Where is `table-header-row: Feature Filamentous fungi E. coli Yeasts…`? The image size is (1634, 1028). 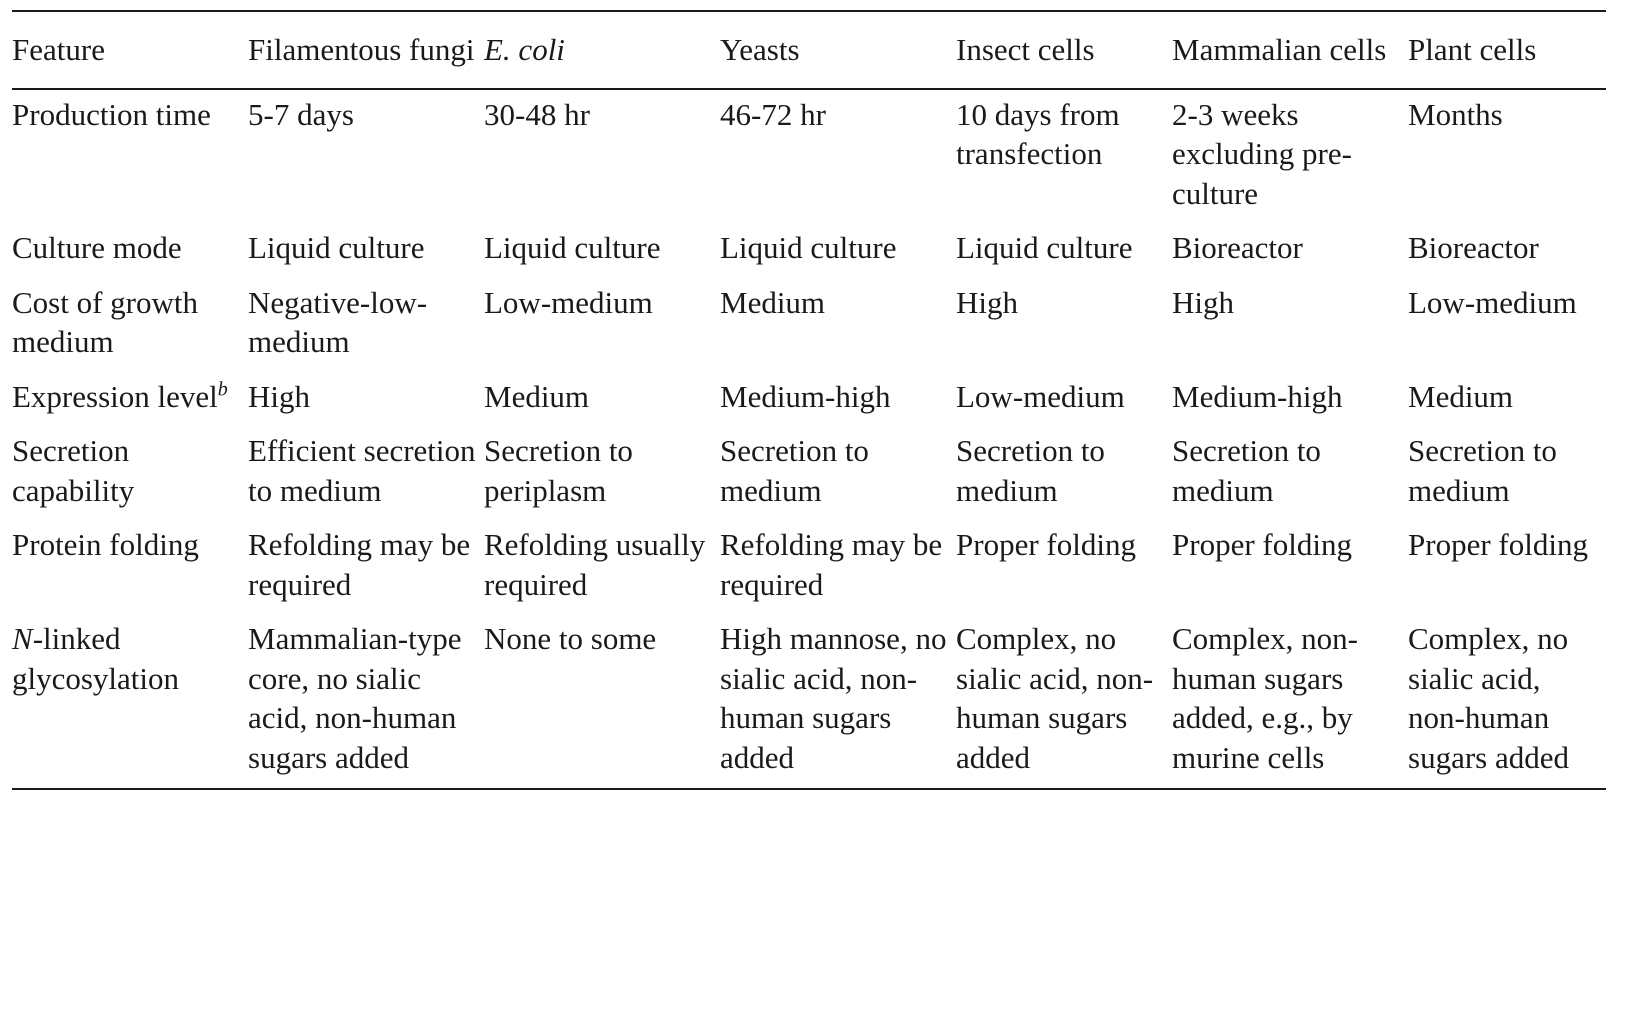 table-header-row: Feature Filamentous fungi E. coli Yeasts… is located at coordinates (809, 50).